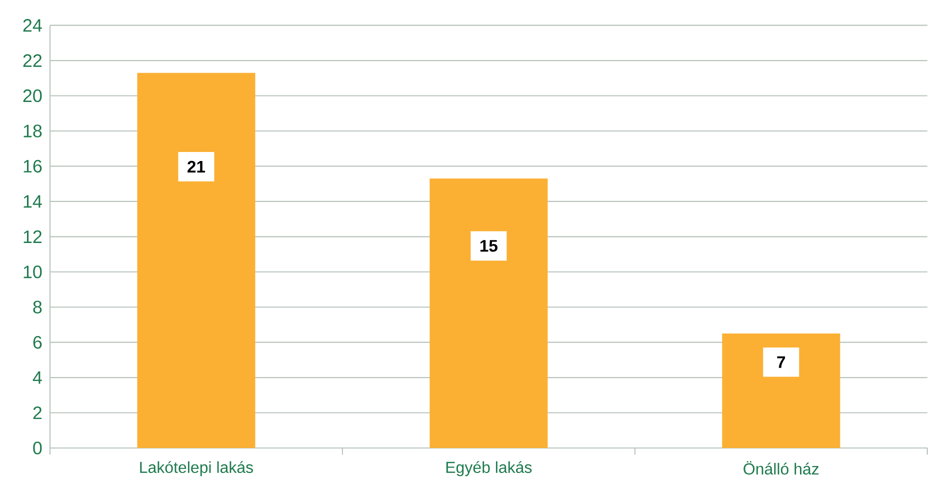 The image size is (928, 486). I want to click on y-tick-label: 20, so click(32, 95).